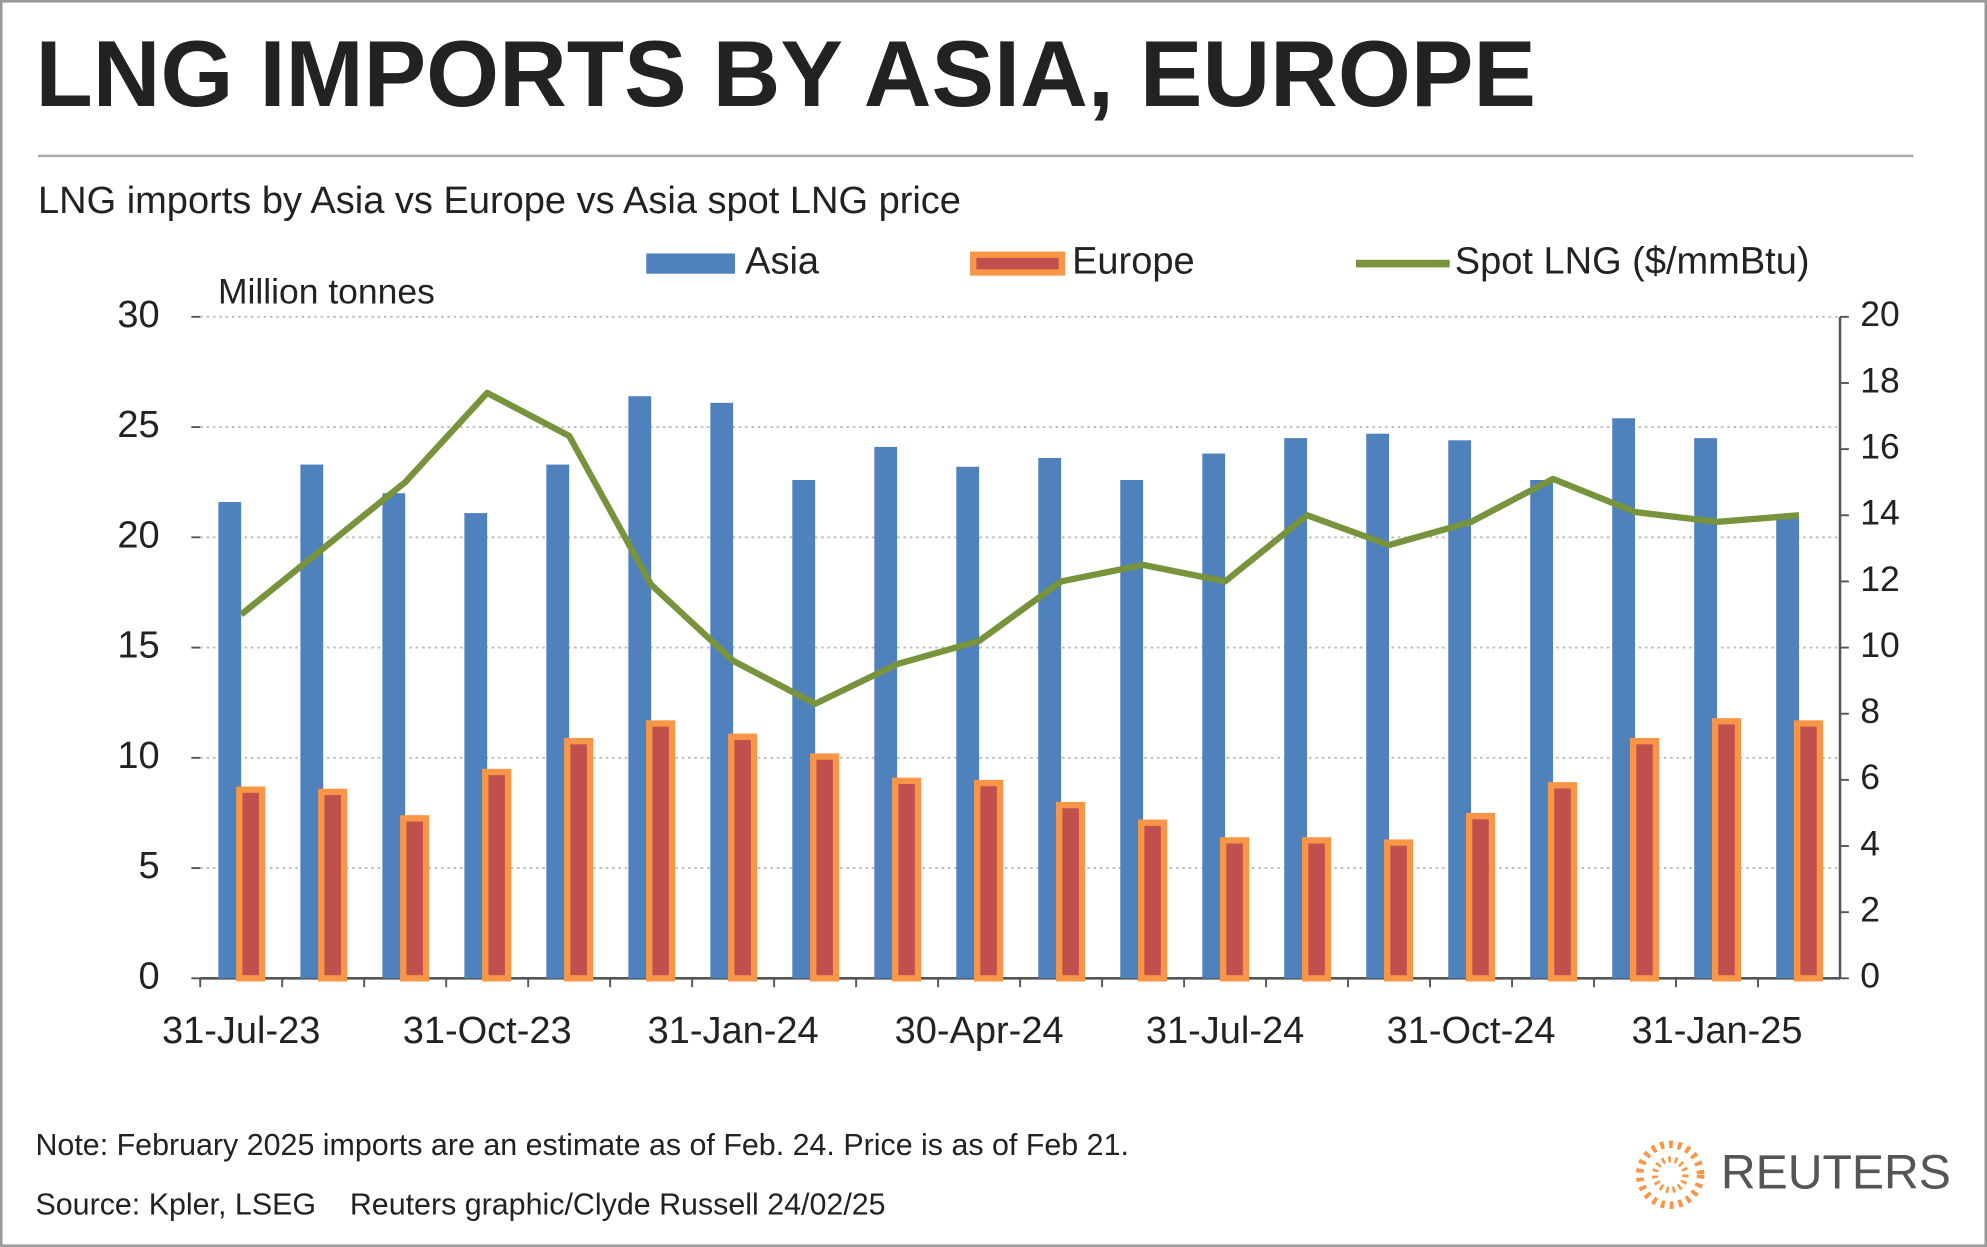  Describe the element at coordinates (1632, 262) in the screenshot. I see `legend-label: Spot LNG ($/mmBtu)` at that location.